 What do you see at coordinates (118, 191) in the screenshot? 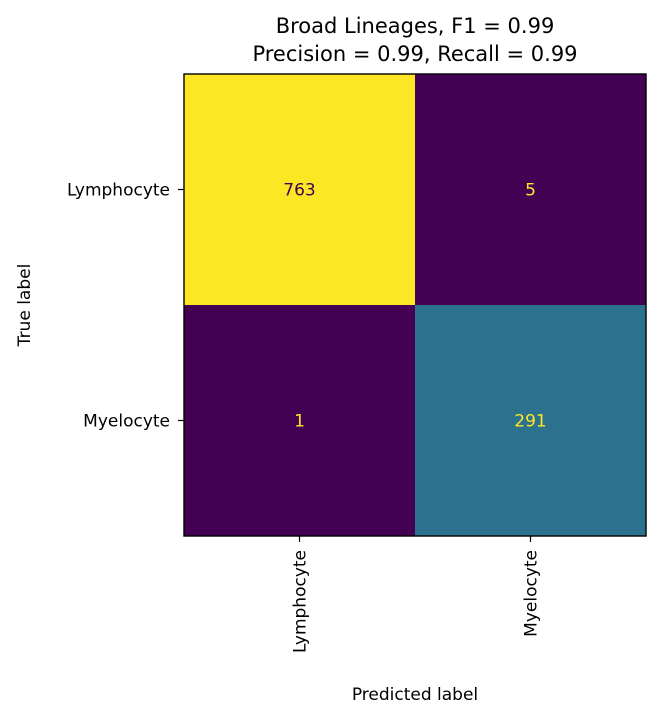
I see `y-tick-label: Lymphocyte` at bounding box center [118, 191].